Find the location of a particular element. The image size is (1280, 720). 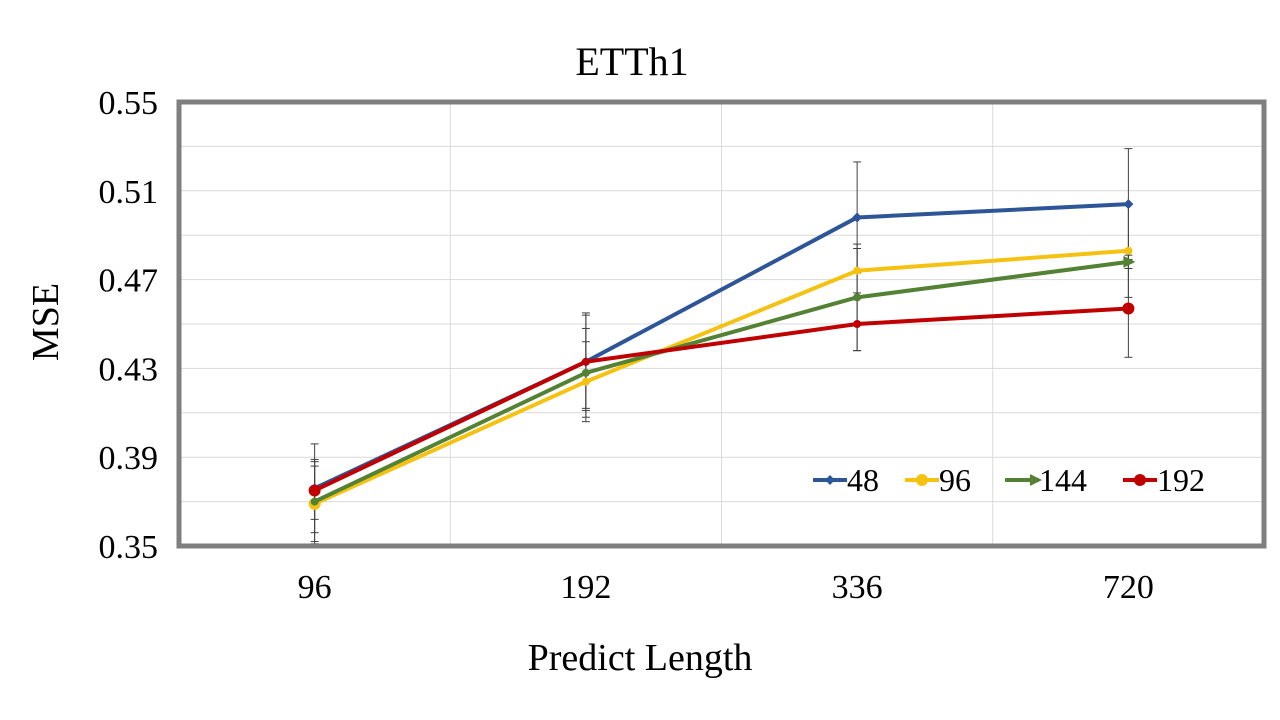

x-tick-label: 96 is located at coordinates (315, 587).